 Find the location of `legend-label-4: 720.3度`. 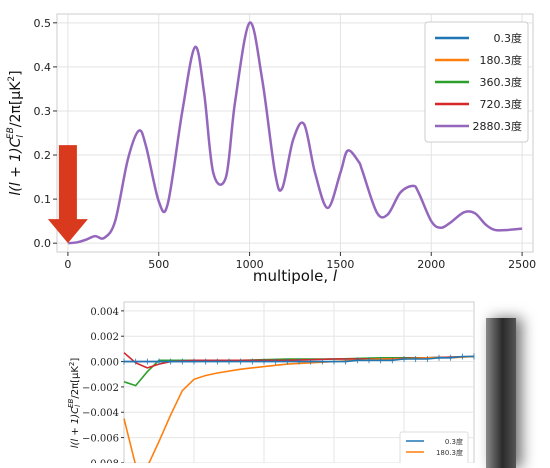

legend-label-4: 720.3度 is located at coordinates (501, 104).